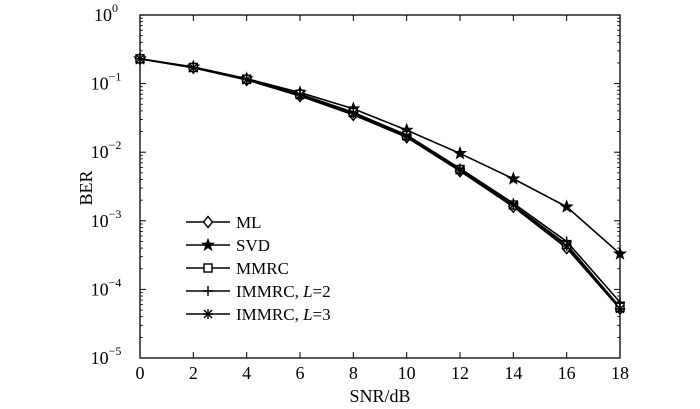 The height and width of the screenshot is (409, 700). What do you see at coordinates (106, 287) in the screenshot?
I see `y-tick-label: 10⁻⁴` at bounding box center [106, 287].